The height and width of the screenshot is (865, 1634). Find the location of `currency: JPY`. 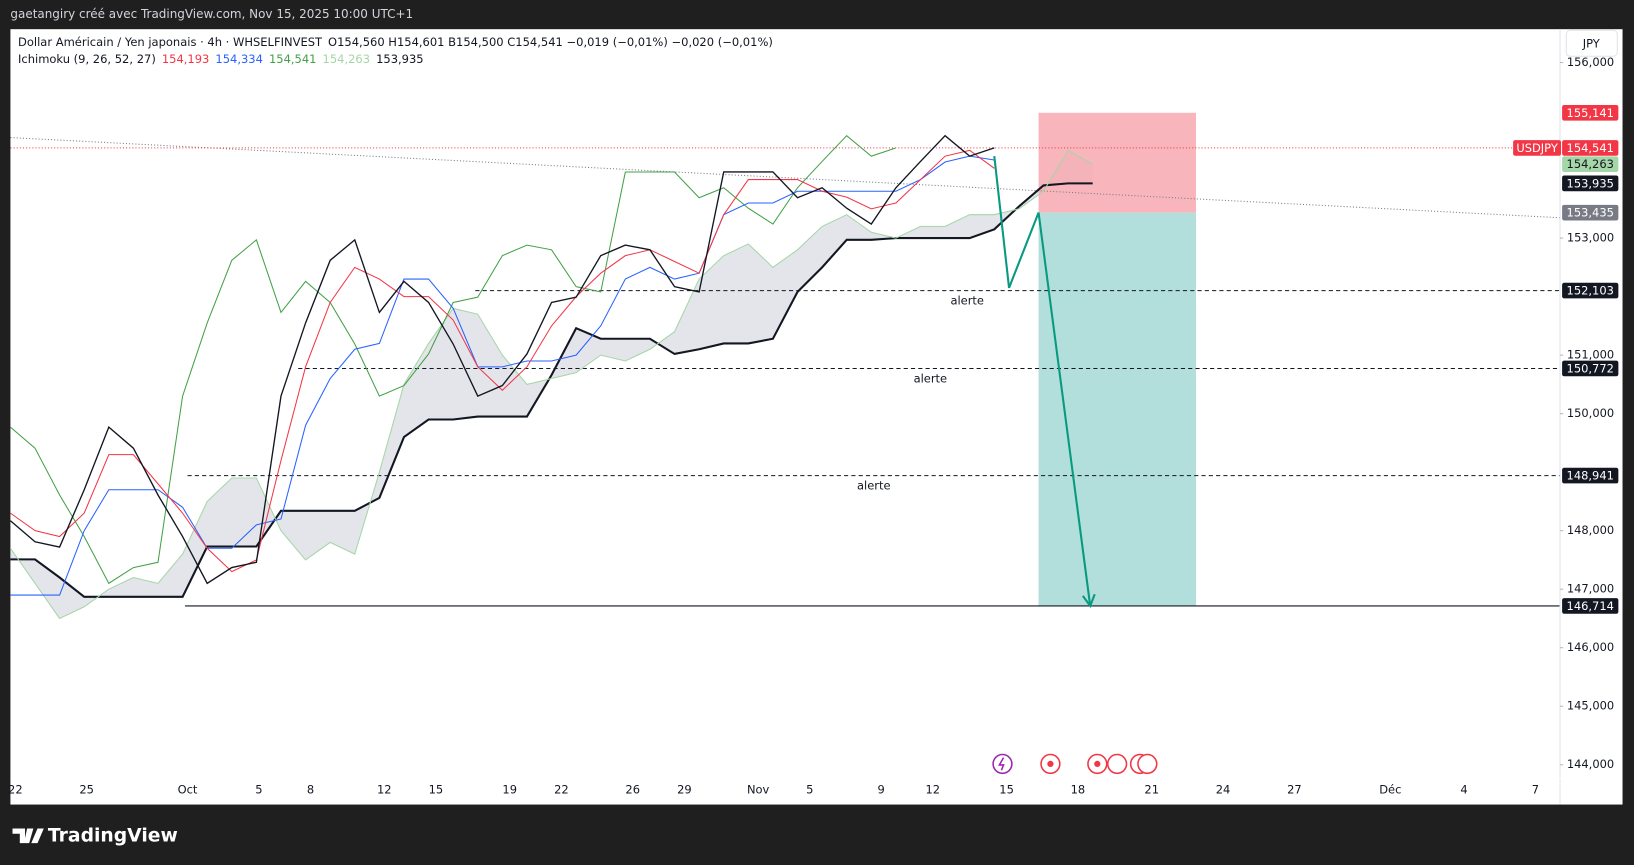

currency: JPY is located at coordinates (1591, 43).